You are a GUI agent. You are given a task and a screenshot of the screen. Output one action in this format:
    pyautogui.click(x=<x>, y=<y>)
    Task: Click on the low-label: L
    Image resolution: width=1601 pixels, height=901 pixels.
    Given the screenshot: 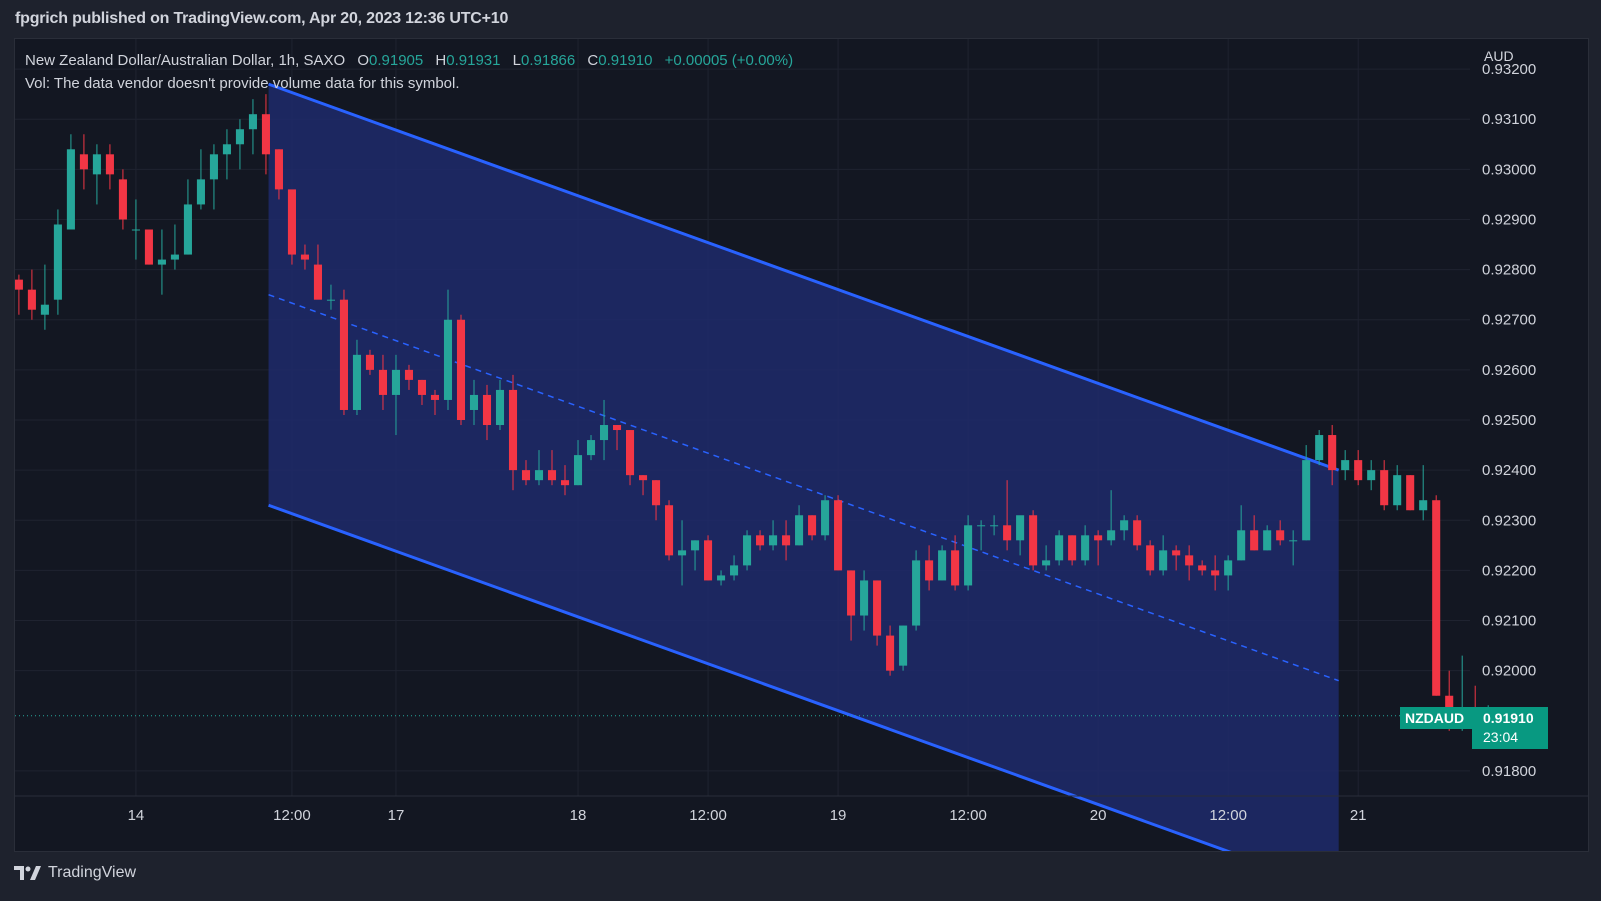 What is the action you would take?
    pyautogui.click(x=516, y=60)
    